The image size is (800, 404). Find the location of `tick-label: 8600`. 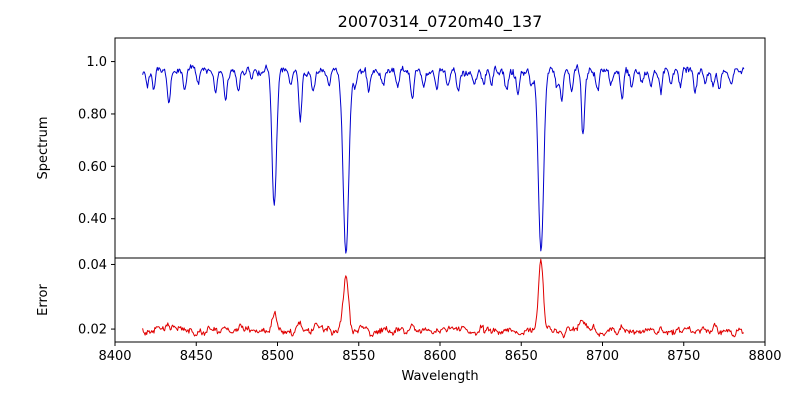

tick-label: 8600 is located at coordinates (439, 356).